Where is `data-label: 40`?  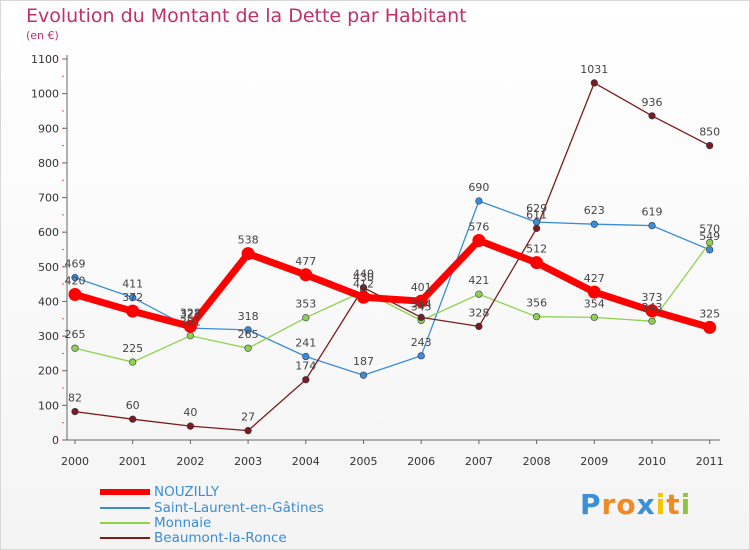 data-label: 40 is located at coordinates (190, 412).